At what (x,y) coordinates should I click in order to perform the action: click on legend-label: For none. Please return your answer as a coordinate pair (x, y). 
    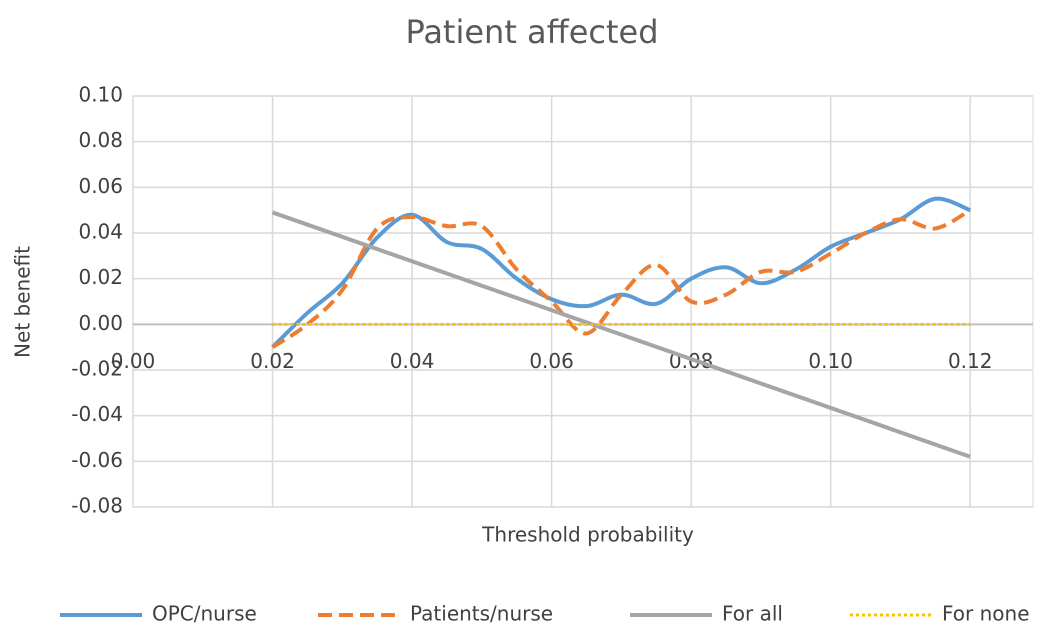
    Looking at the image, I should click on (986, 614).